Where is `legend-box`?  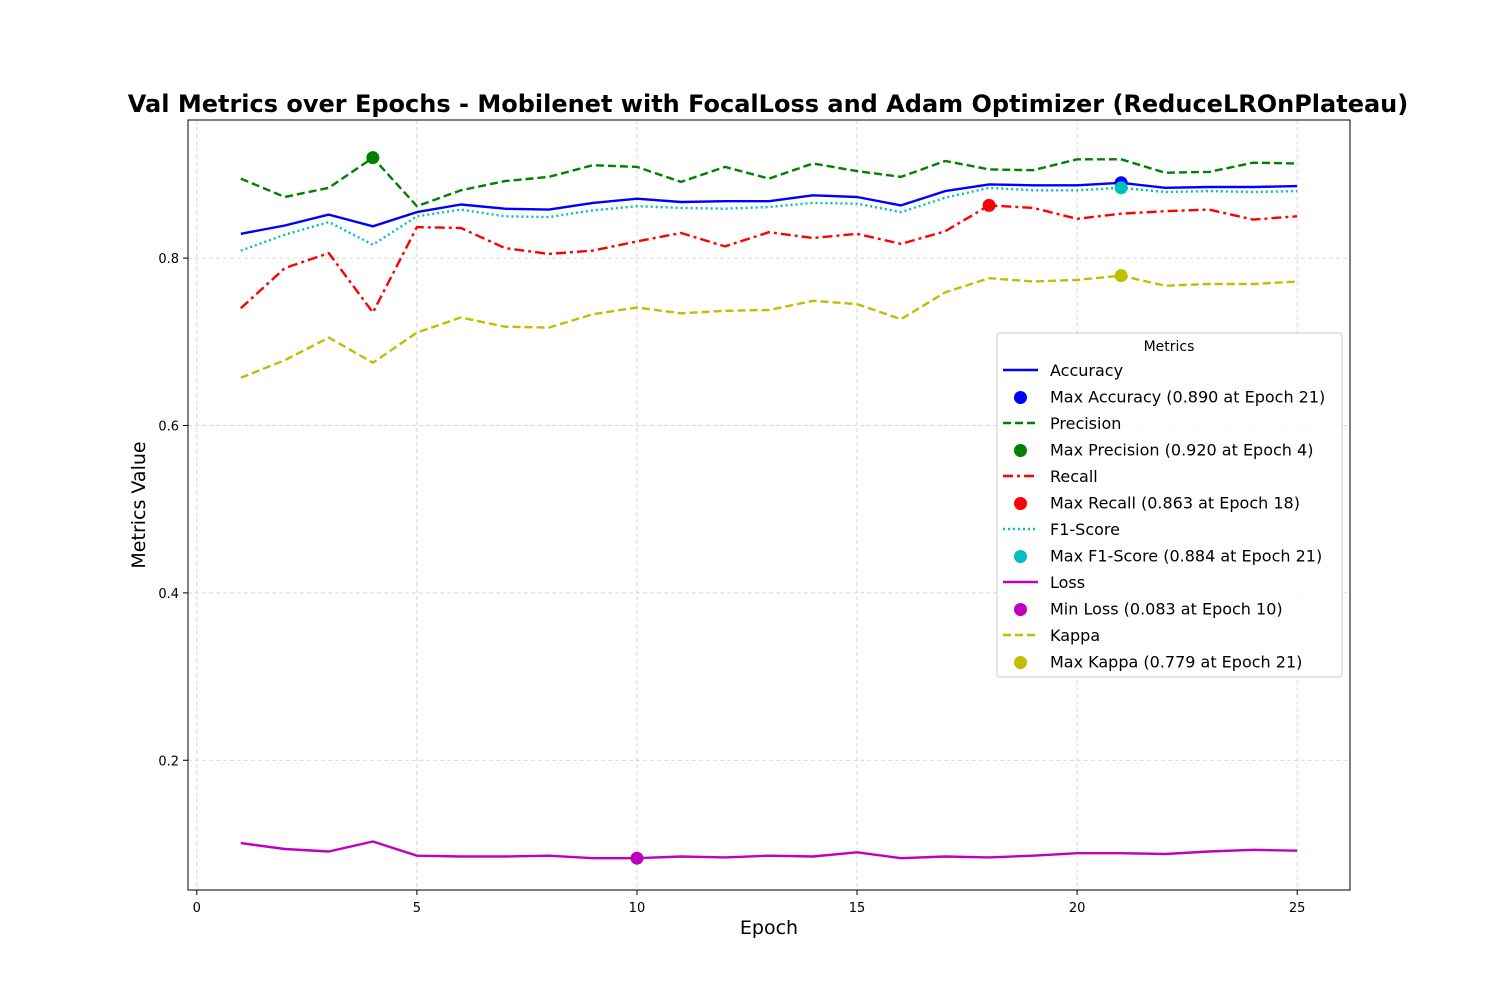
legend-box is located at coordinates (1169, 505).